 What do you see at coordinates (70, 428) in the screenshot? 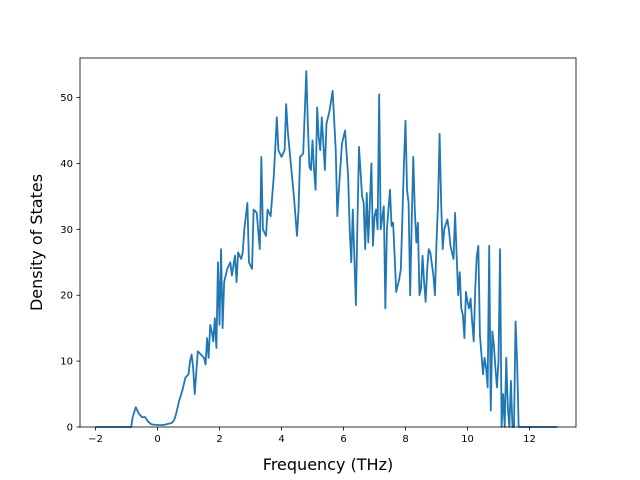
I see `y-tick-label: 0` at bounding box center [70, 428].